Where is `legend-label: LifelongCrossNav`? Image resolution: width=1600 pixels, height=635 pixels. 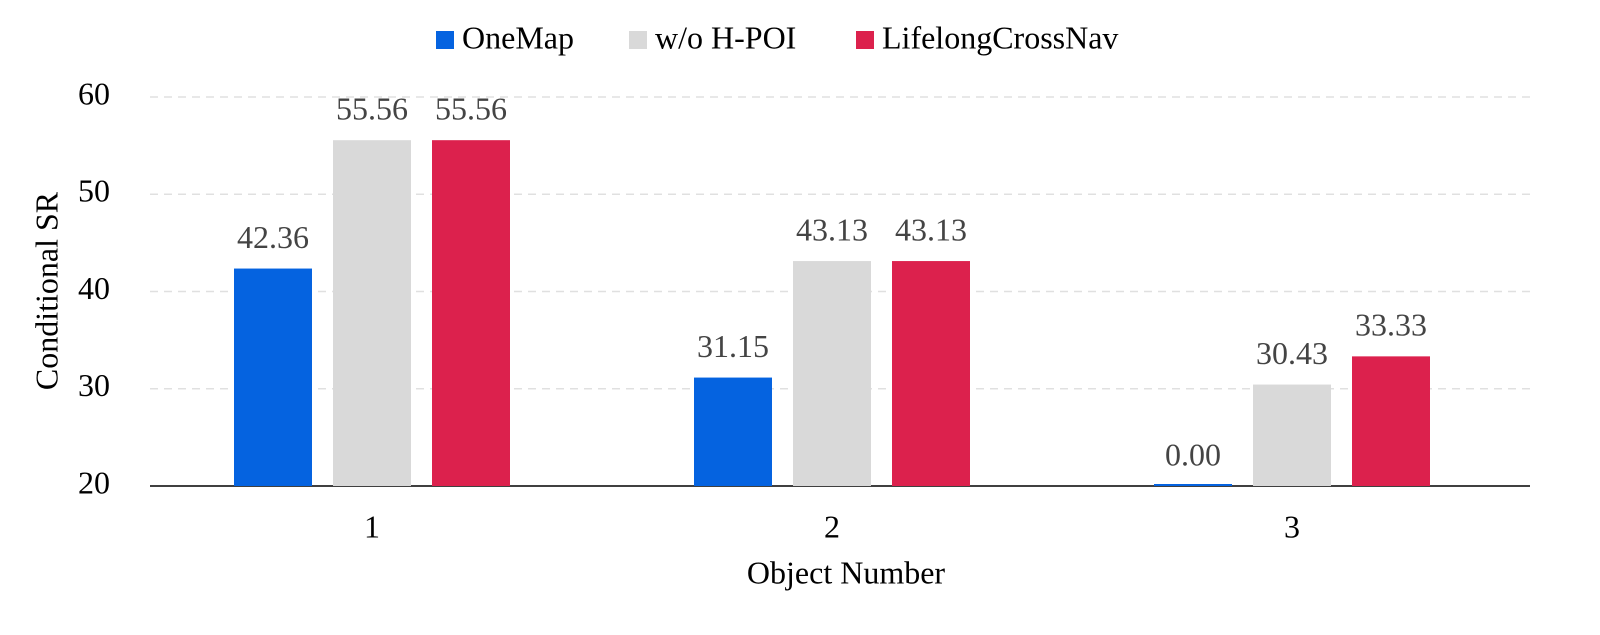 legend-label: LifelongCrossNav is located at coordinates (1000, 37).